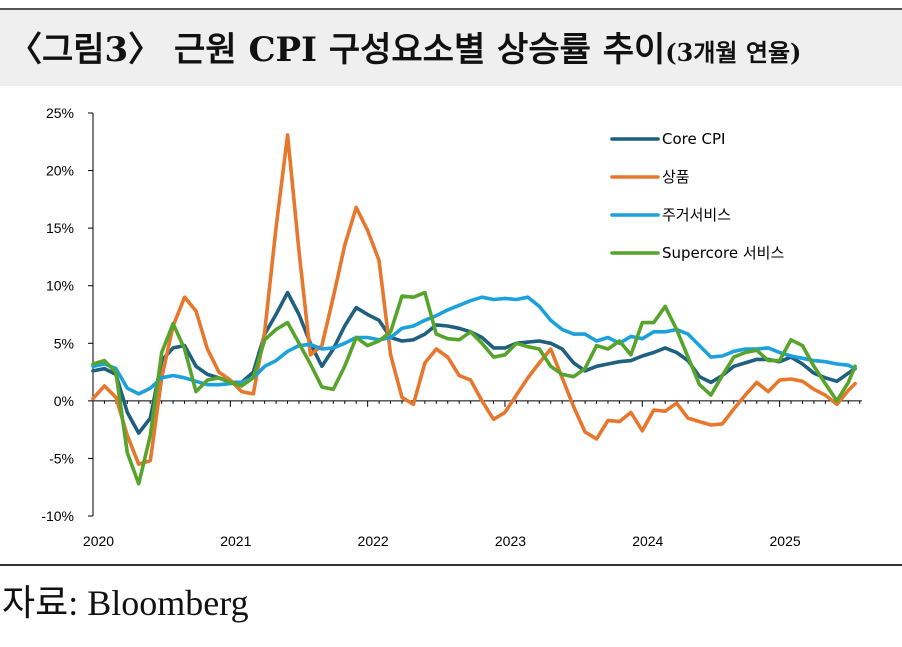  I want to click on y-tick-label: 20%, so click(60, 171).